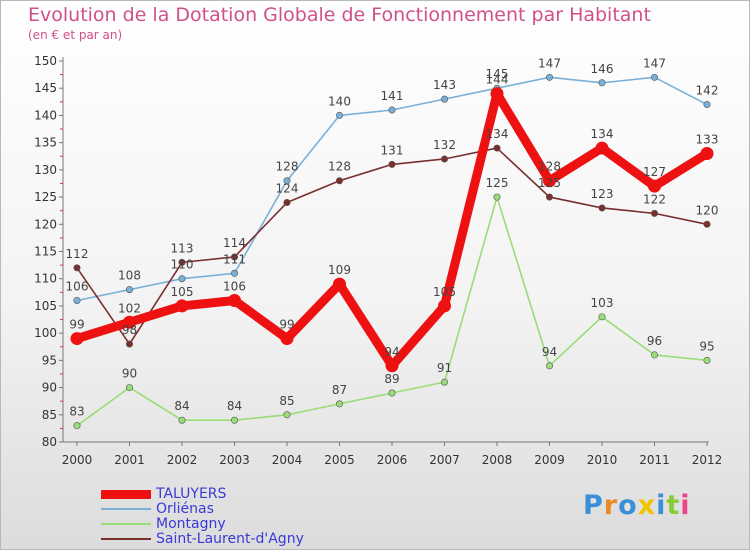  Describe the element at coordinates (45, 224) in the screenshot. I see `y-tick-label: 120` at that location.